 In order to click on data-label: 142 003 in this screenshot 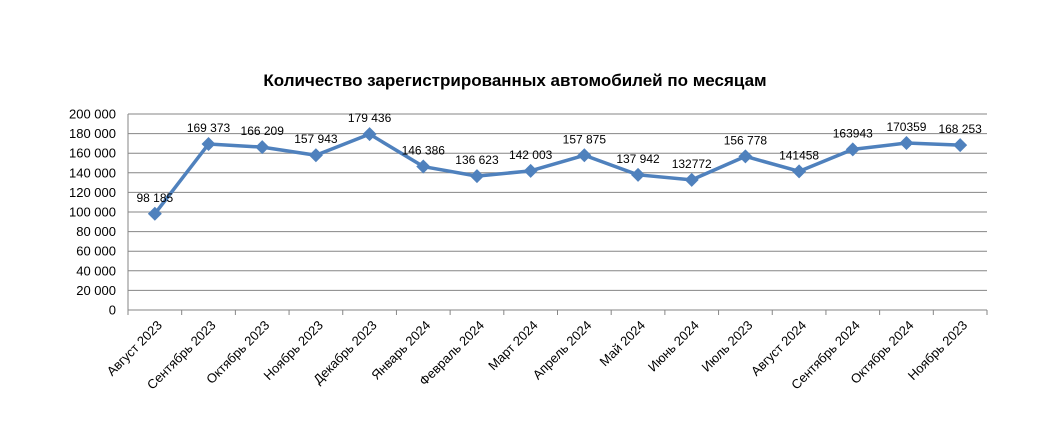, I will do `click(531, 155)`.